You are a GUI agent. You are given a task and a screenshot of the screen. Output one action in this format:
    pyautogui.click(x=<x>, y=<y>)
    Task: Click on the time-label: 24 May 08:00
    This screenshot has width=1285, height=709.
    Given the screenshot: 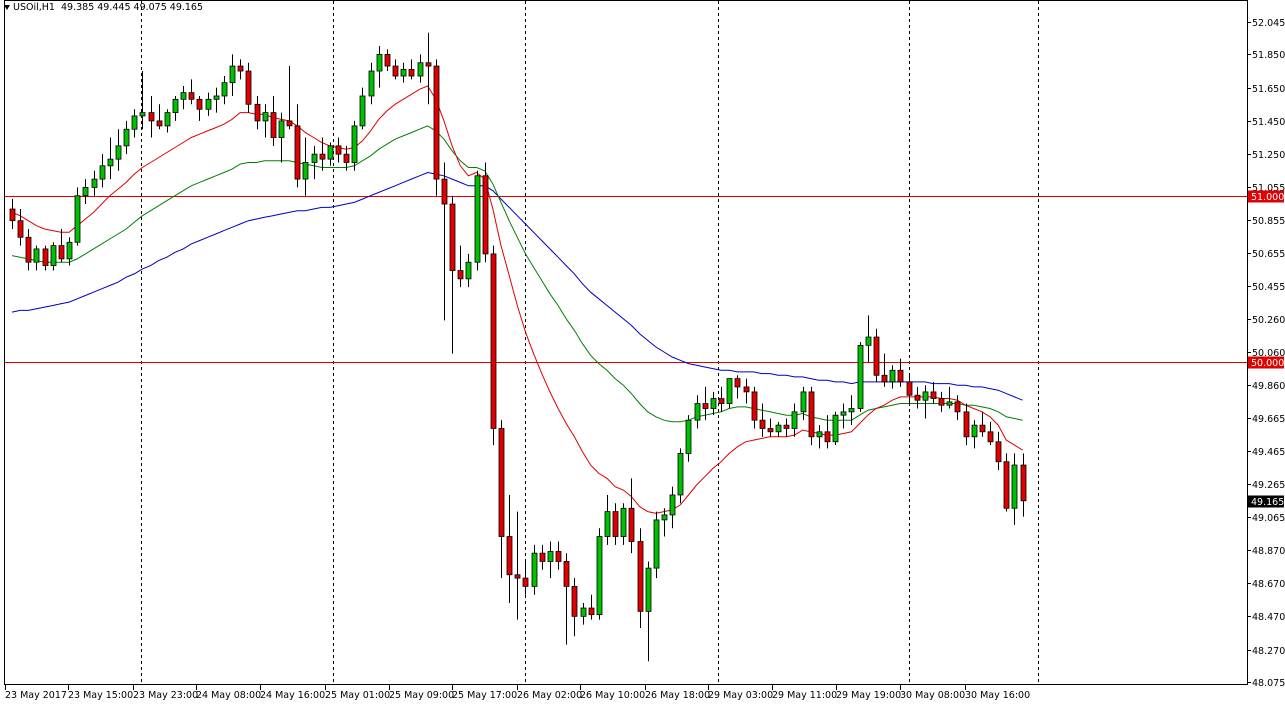 What is the action you would take?
    pyautogui.click(x=228, y=695)
    